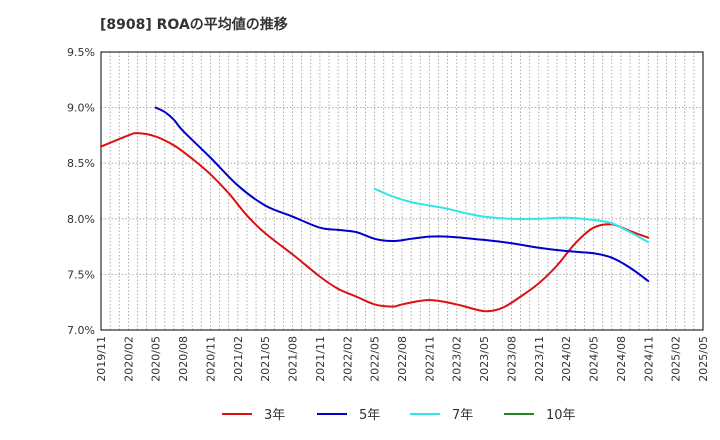  I want to click on y-axis-ticks: 7.0% 7.5% 8.0% 8.5% 9.0% 9.5%, so click(81, 191).